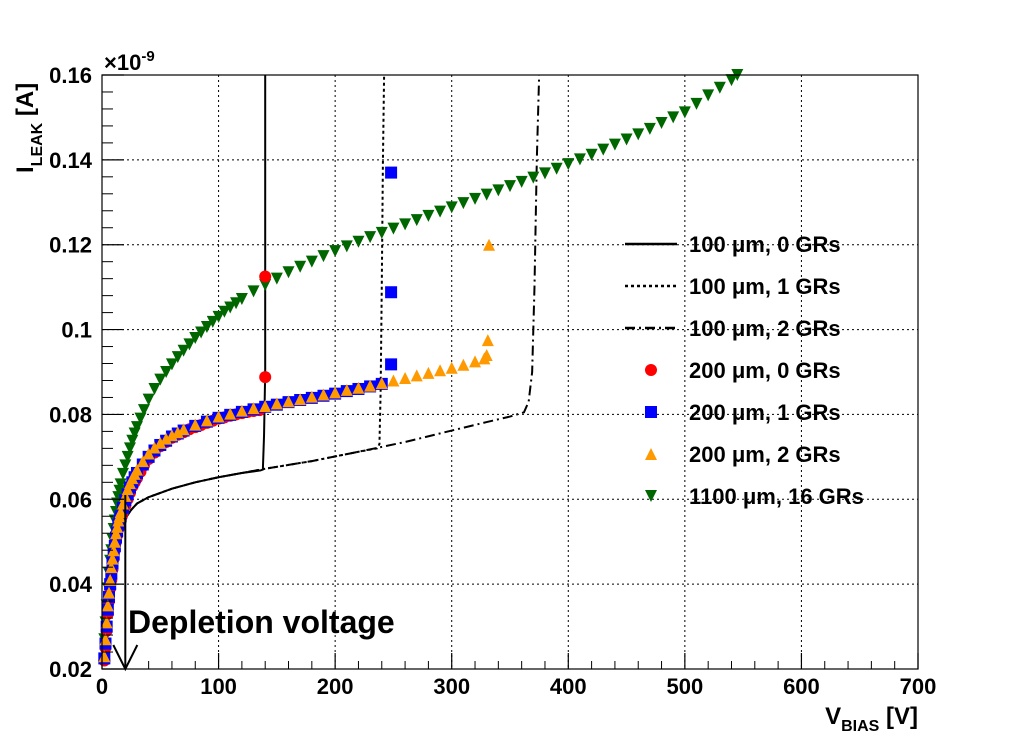 This screenshot has width=1020, height=740. I want to click on x-tick-label: 400, so click(568, 686).